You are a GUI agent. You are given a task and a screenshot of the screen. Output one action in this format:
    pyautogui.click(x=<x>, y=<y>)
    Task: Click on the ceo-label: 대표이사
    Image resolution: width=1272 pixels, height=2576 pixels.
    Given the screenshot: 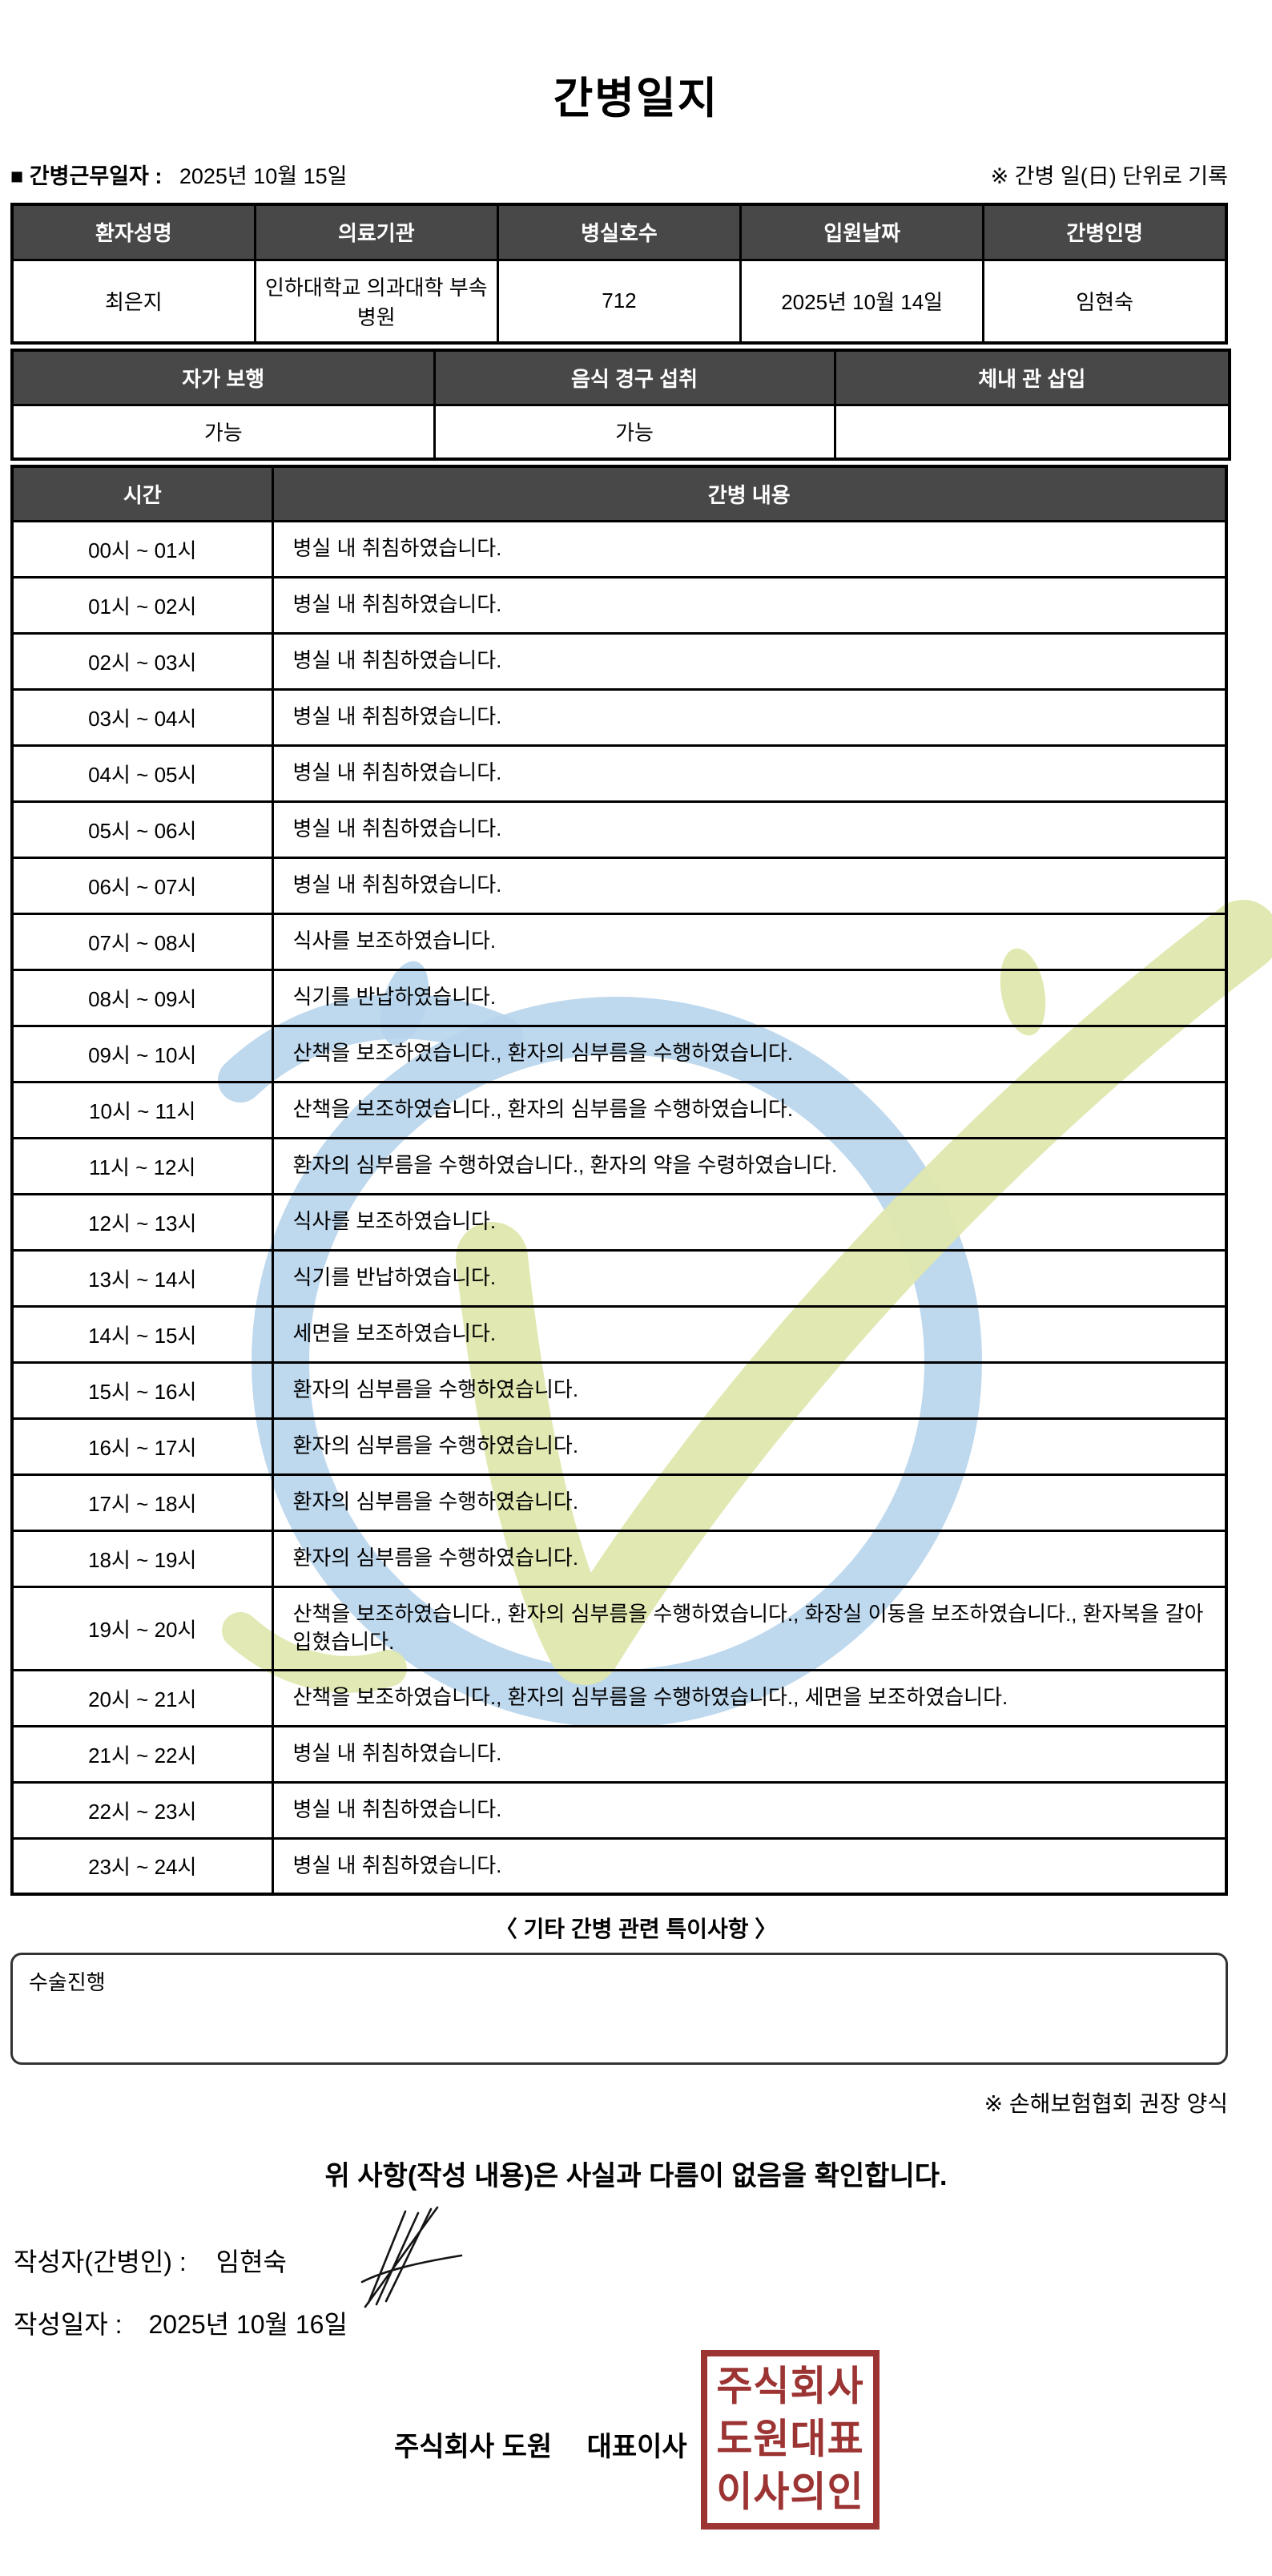 What is the action you would take?
    pyautogui.click(x=636, y=2447)
    